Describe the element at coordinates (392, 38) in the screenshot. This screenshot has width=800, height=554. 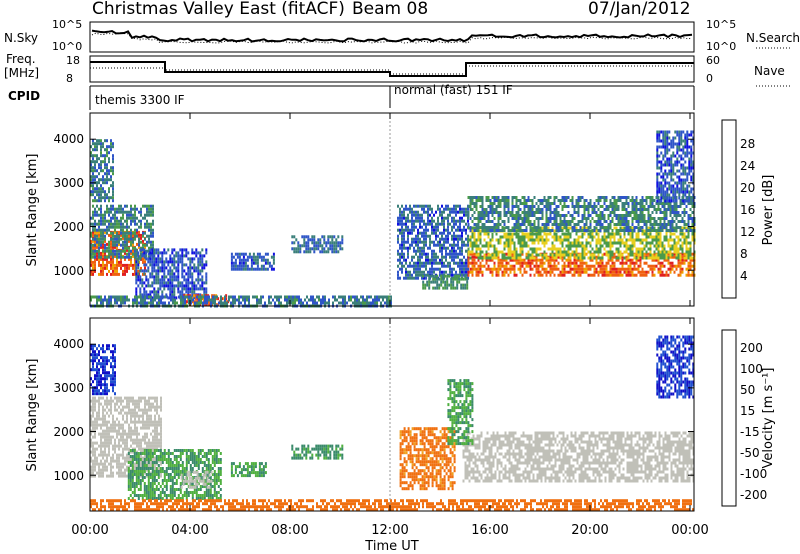
I see `nsearch-trace` at that location.